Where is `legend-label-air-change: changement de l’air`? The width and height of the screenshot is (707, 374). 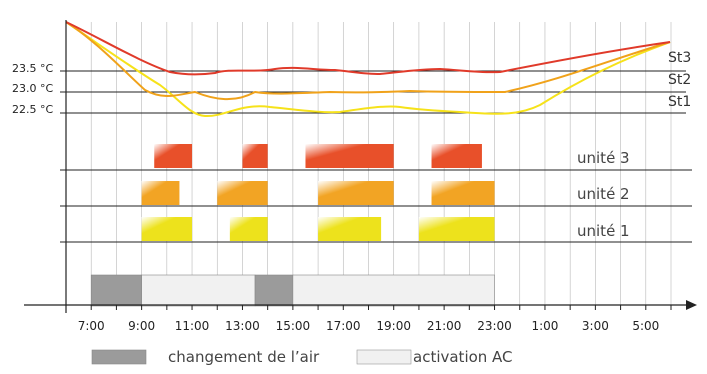 legend-label-air-change: changement de l’air is located at coordinates (244, 357).